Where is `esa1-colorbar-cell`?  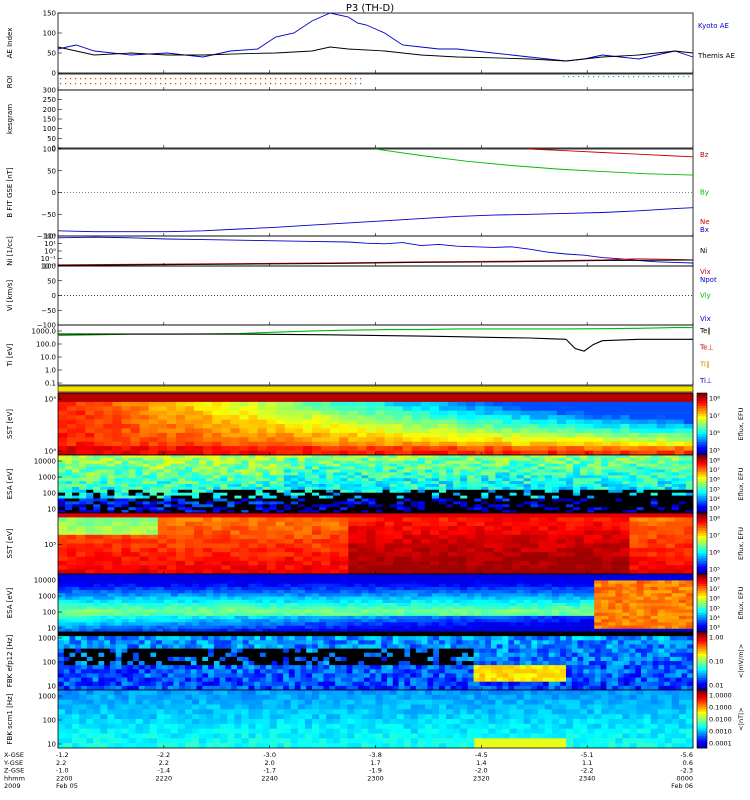 esa1-colorbar-cell is located at coordinates (702, 466).